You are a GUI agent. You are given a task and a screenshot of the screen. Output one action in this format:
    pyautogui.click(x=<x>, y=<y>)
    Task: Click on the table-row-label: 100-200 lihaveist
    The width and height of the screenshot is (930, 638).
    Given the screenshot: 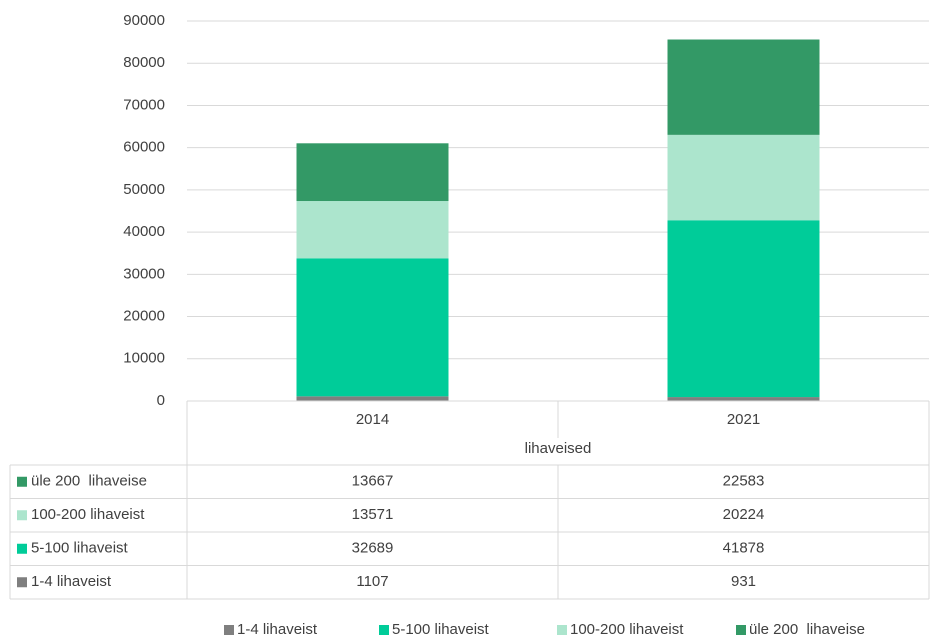 What is the action you would take?
    pyautogui.click(x=88, y=514)
    